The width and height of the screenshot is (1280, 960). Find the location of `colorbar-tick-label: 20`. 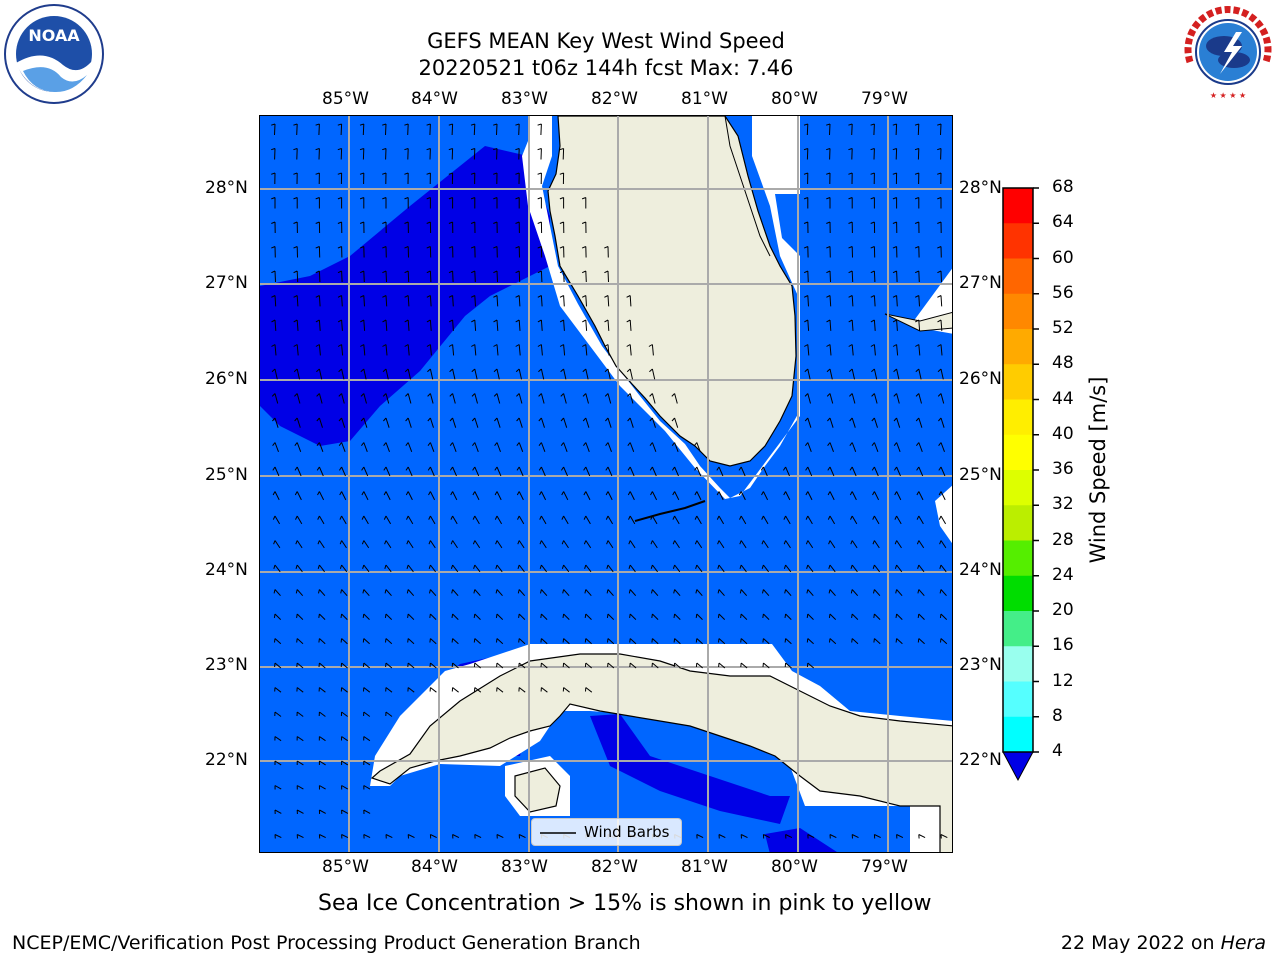

colorbar-tick-label: 20 is located at coordinates (1063, 610).